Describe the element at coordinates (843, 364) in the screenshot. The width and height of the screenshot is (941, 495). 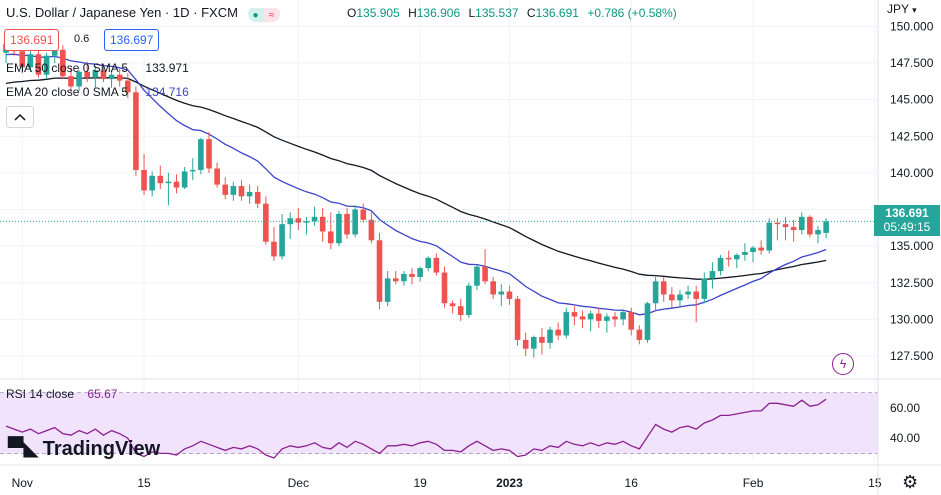
I see `flash-icon: ϟ` at that location.